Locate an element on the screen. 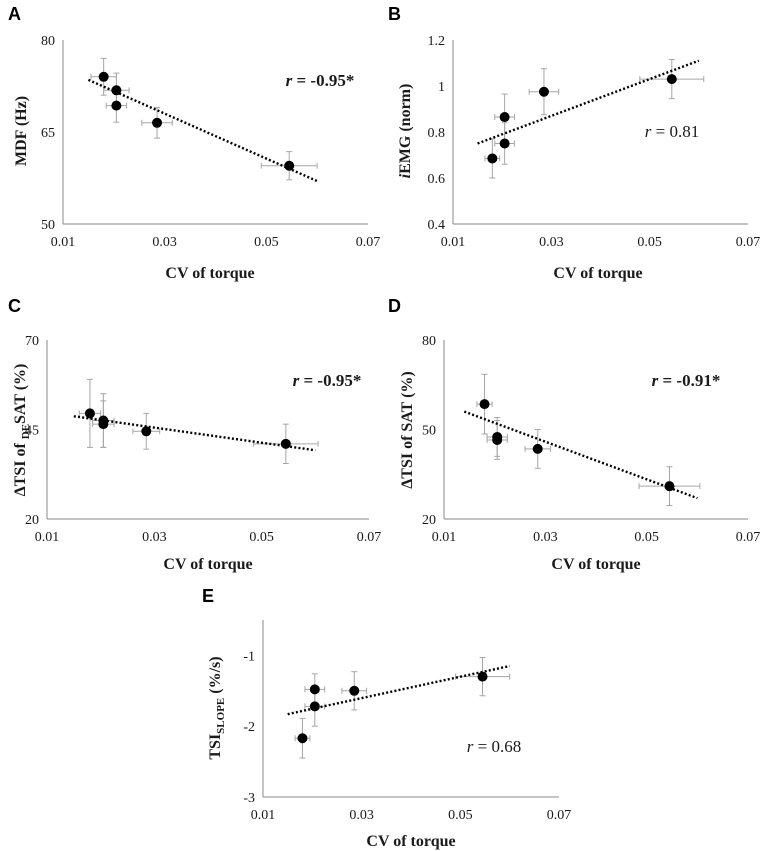 This screenshot has height=851, width=768. y-axis-label-sub: DE is located at coordinates (26, 431).